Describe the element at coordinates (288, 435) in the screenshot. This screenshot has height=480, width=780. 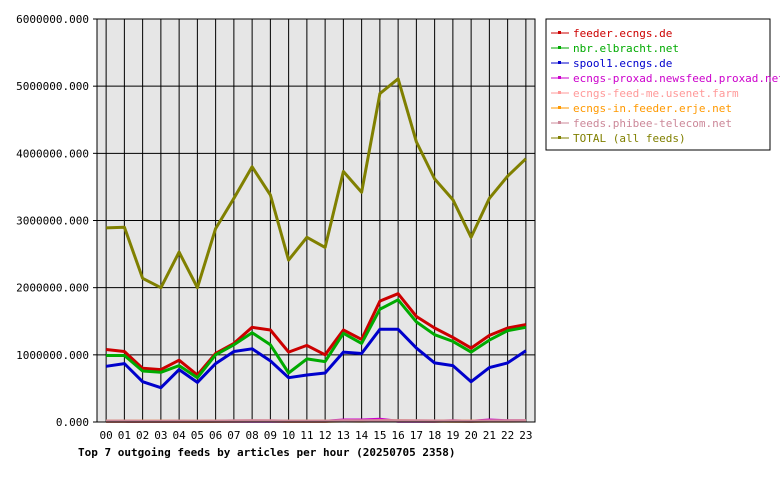
I see `x-tick-label: 10` at that location.